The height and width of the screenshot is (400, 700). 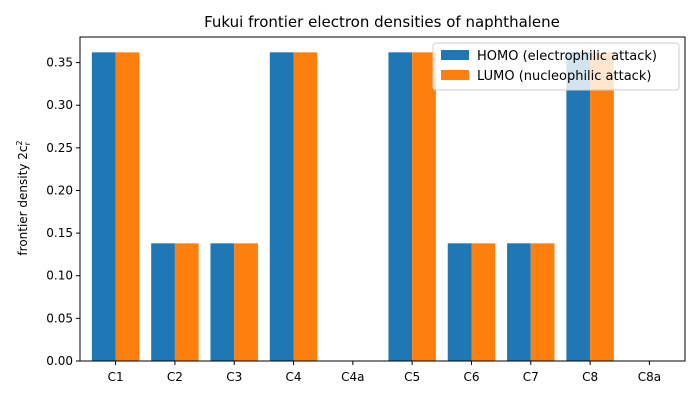 I want to click on x-tick-label-c2: C2, so click(x=175, y=377).